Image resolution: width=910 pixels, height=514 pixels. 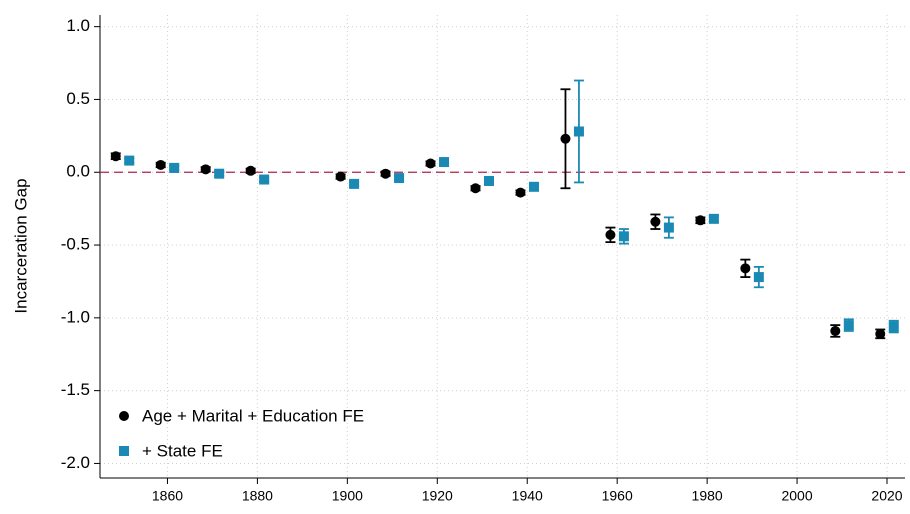 What do you see at coordinates (182, 450) in the screenshot?
I see `legend-label: + State FE` at bounding box center [182, 450].